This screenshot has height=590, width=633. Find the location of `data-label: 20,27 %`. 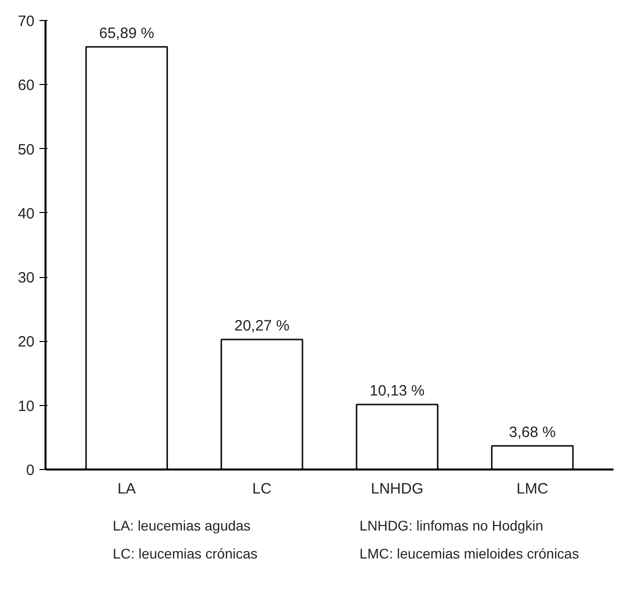

data-label: 20,27 % is located at coordinates (262, 325).